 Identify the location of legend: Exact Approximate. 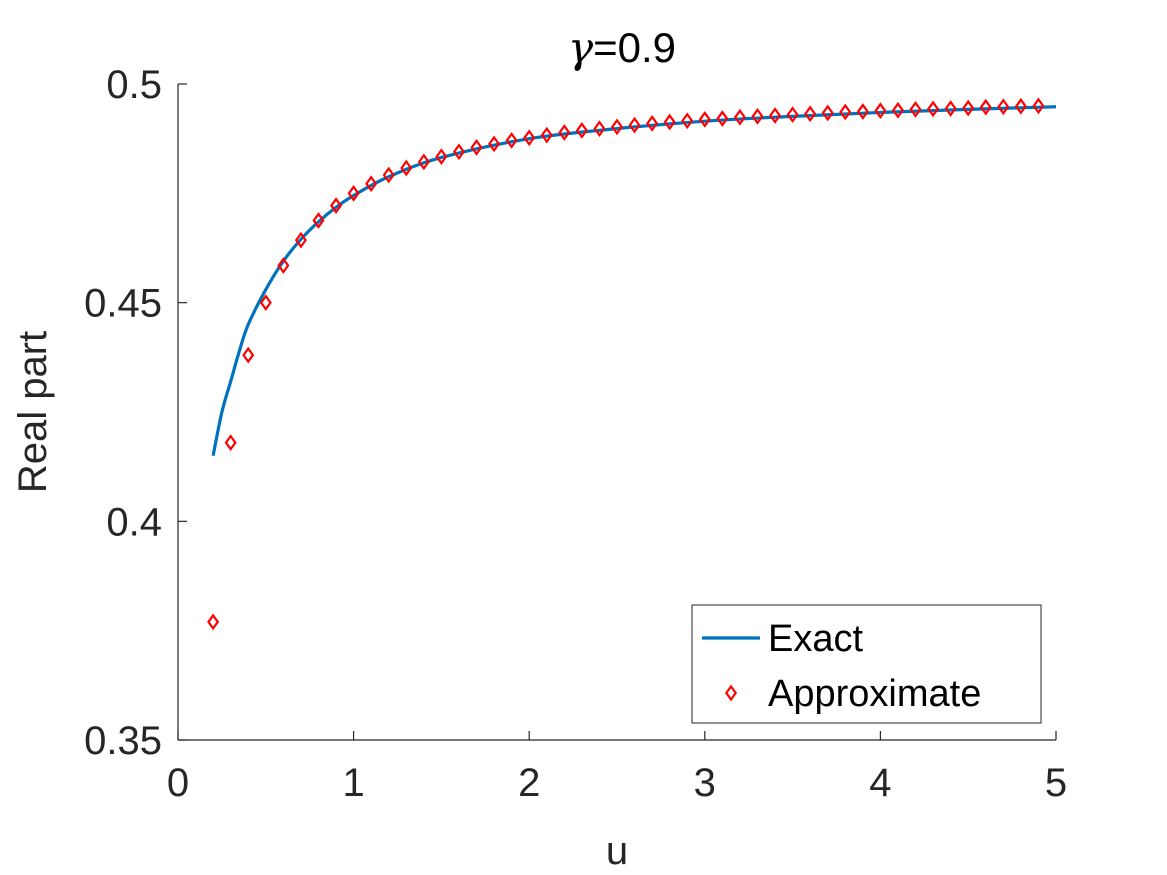
(866, 664).